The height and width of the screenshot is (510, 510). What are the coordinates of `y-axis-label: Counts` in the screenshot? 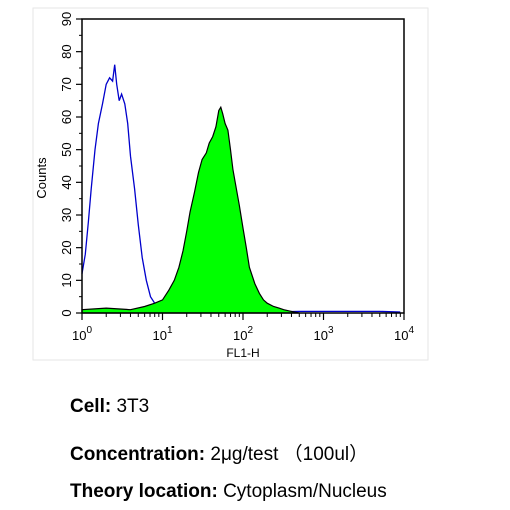 It's located at (41, 178).